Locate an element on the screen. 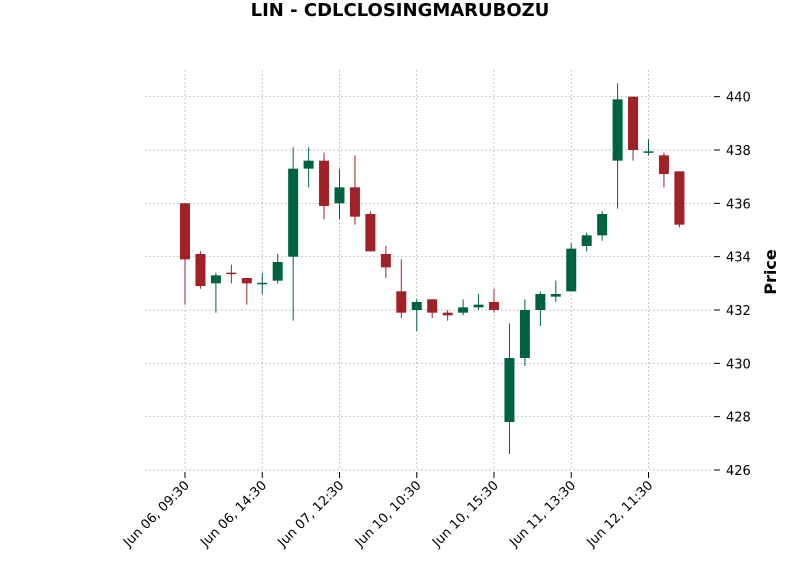 This screenshot has width=800, height=575. x-tick-label: Jun 07, 12:30 is located at coordinates (311, 514).